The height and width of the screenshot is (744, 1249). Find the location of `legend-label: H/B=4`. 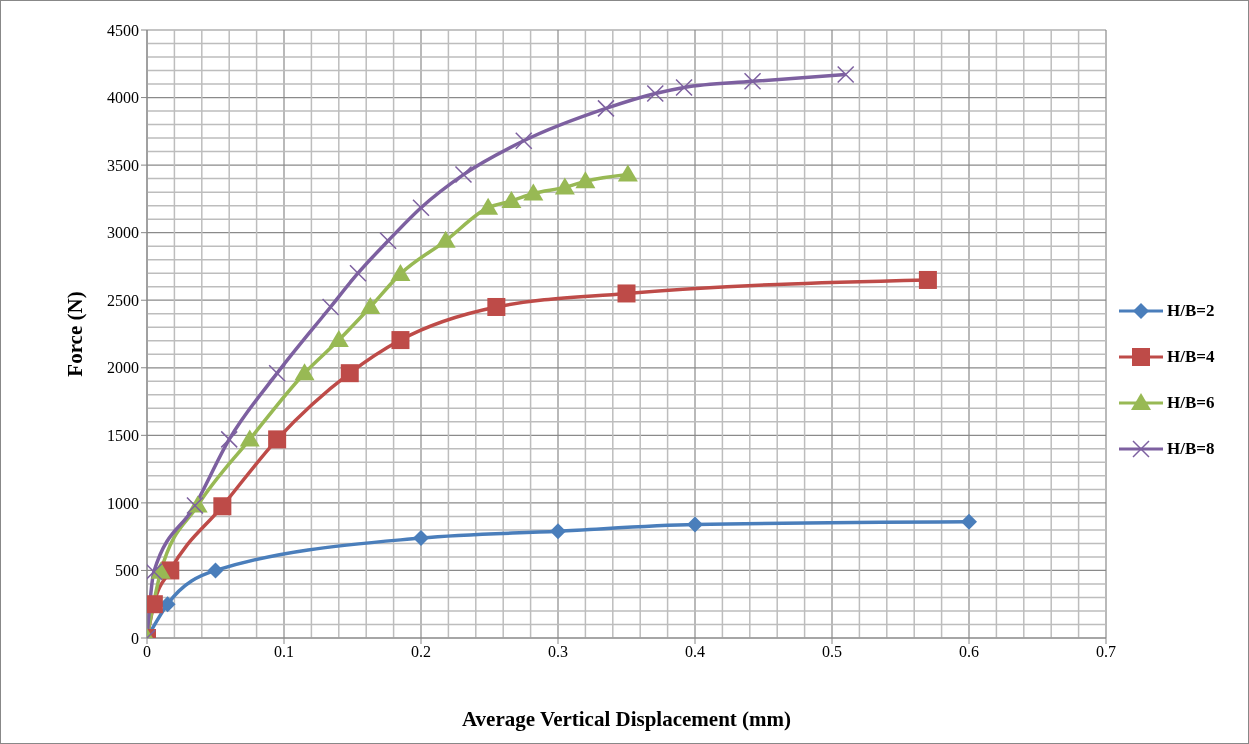

legend-label: H/B=4 is located at coordinates (1191, 357).